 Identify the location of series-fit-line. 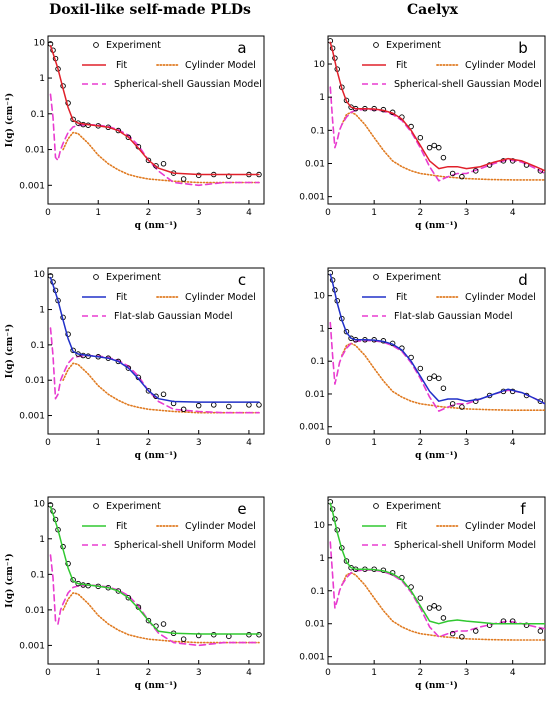
(154, 339).